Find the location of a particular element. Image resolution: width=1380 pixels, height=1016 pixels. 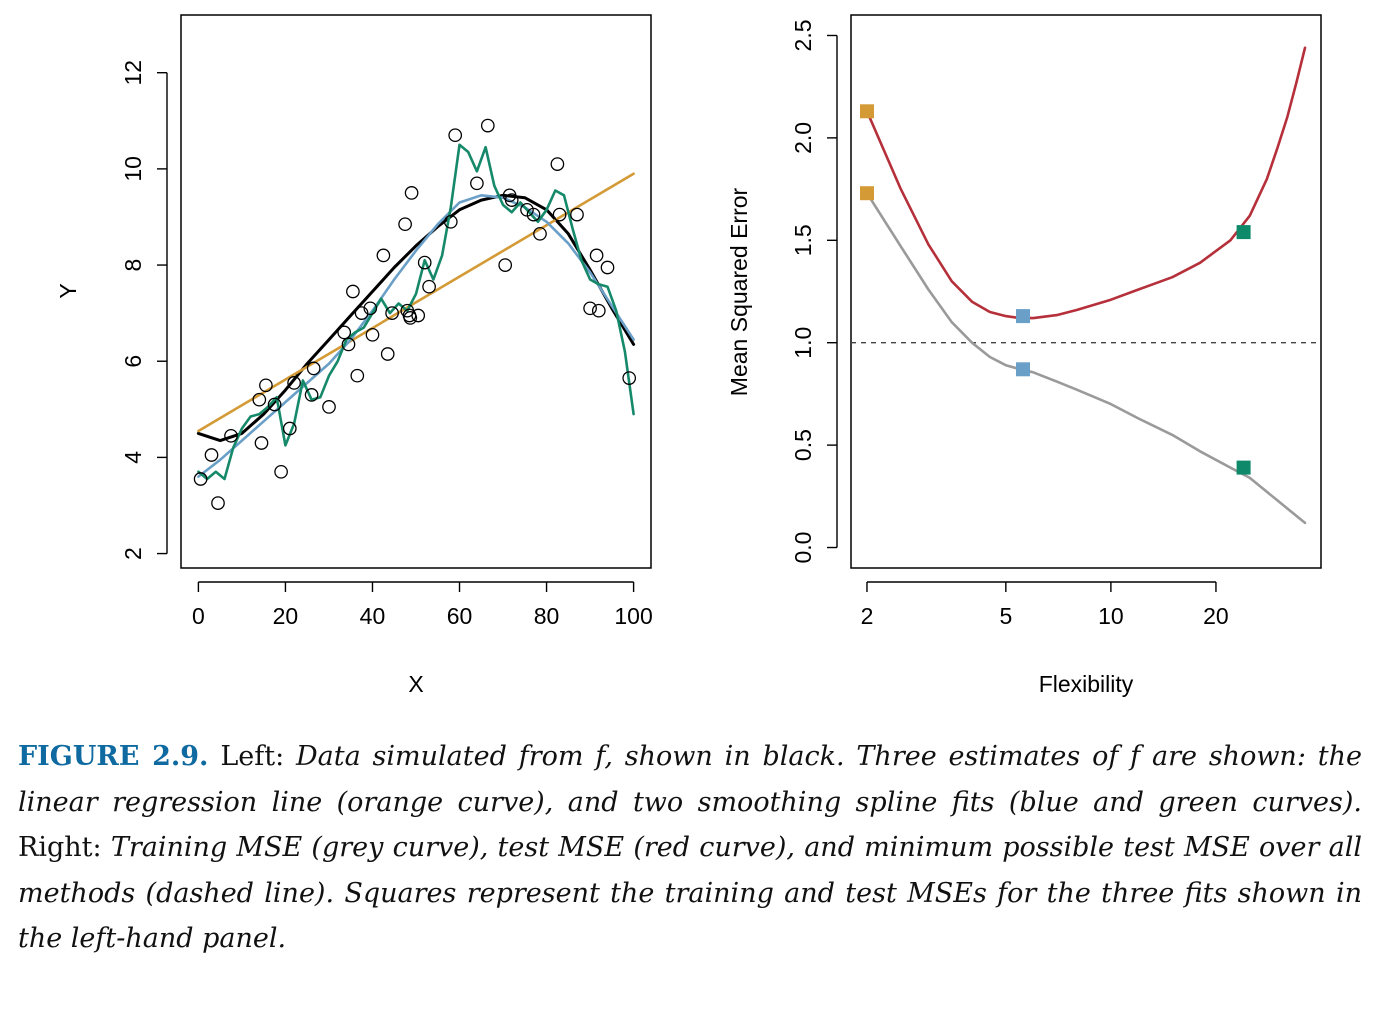

smooth-spline-curve is located at coordinates (416, 336).